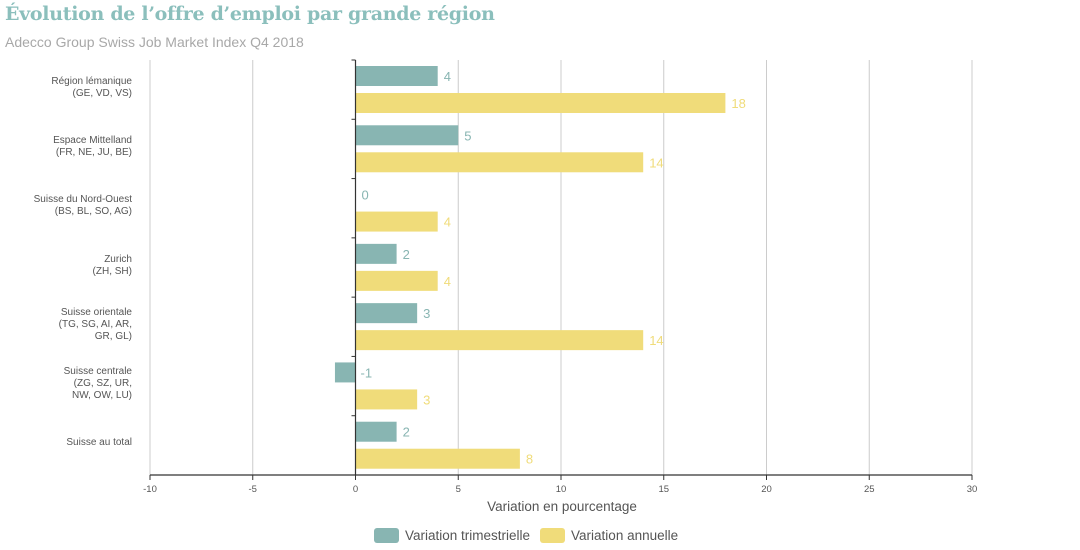 The height and width of the screenshot is (550, 1080). Describe the element at coordinates (972, 489) in the screenshot. I see `x-tick-label: 30` at that location.